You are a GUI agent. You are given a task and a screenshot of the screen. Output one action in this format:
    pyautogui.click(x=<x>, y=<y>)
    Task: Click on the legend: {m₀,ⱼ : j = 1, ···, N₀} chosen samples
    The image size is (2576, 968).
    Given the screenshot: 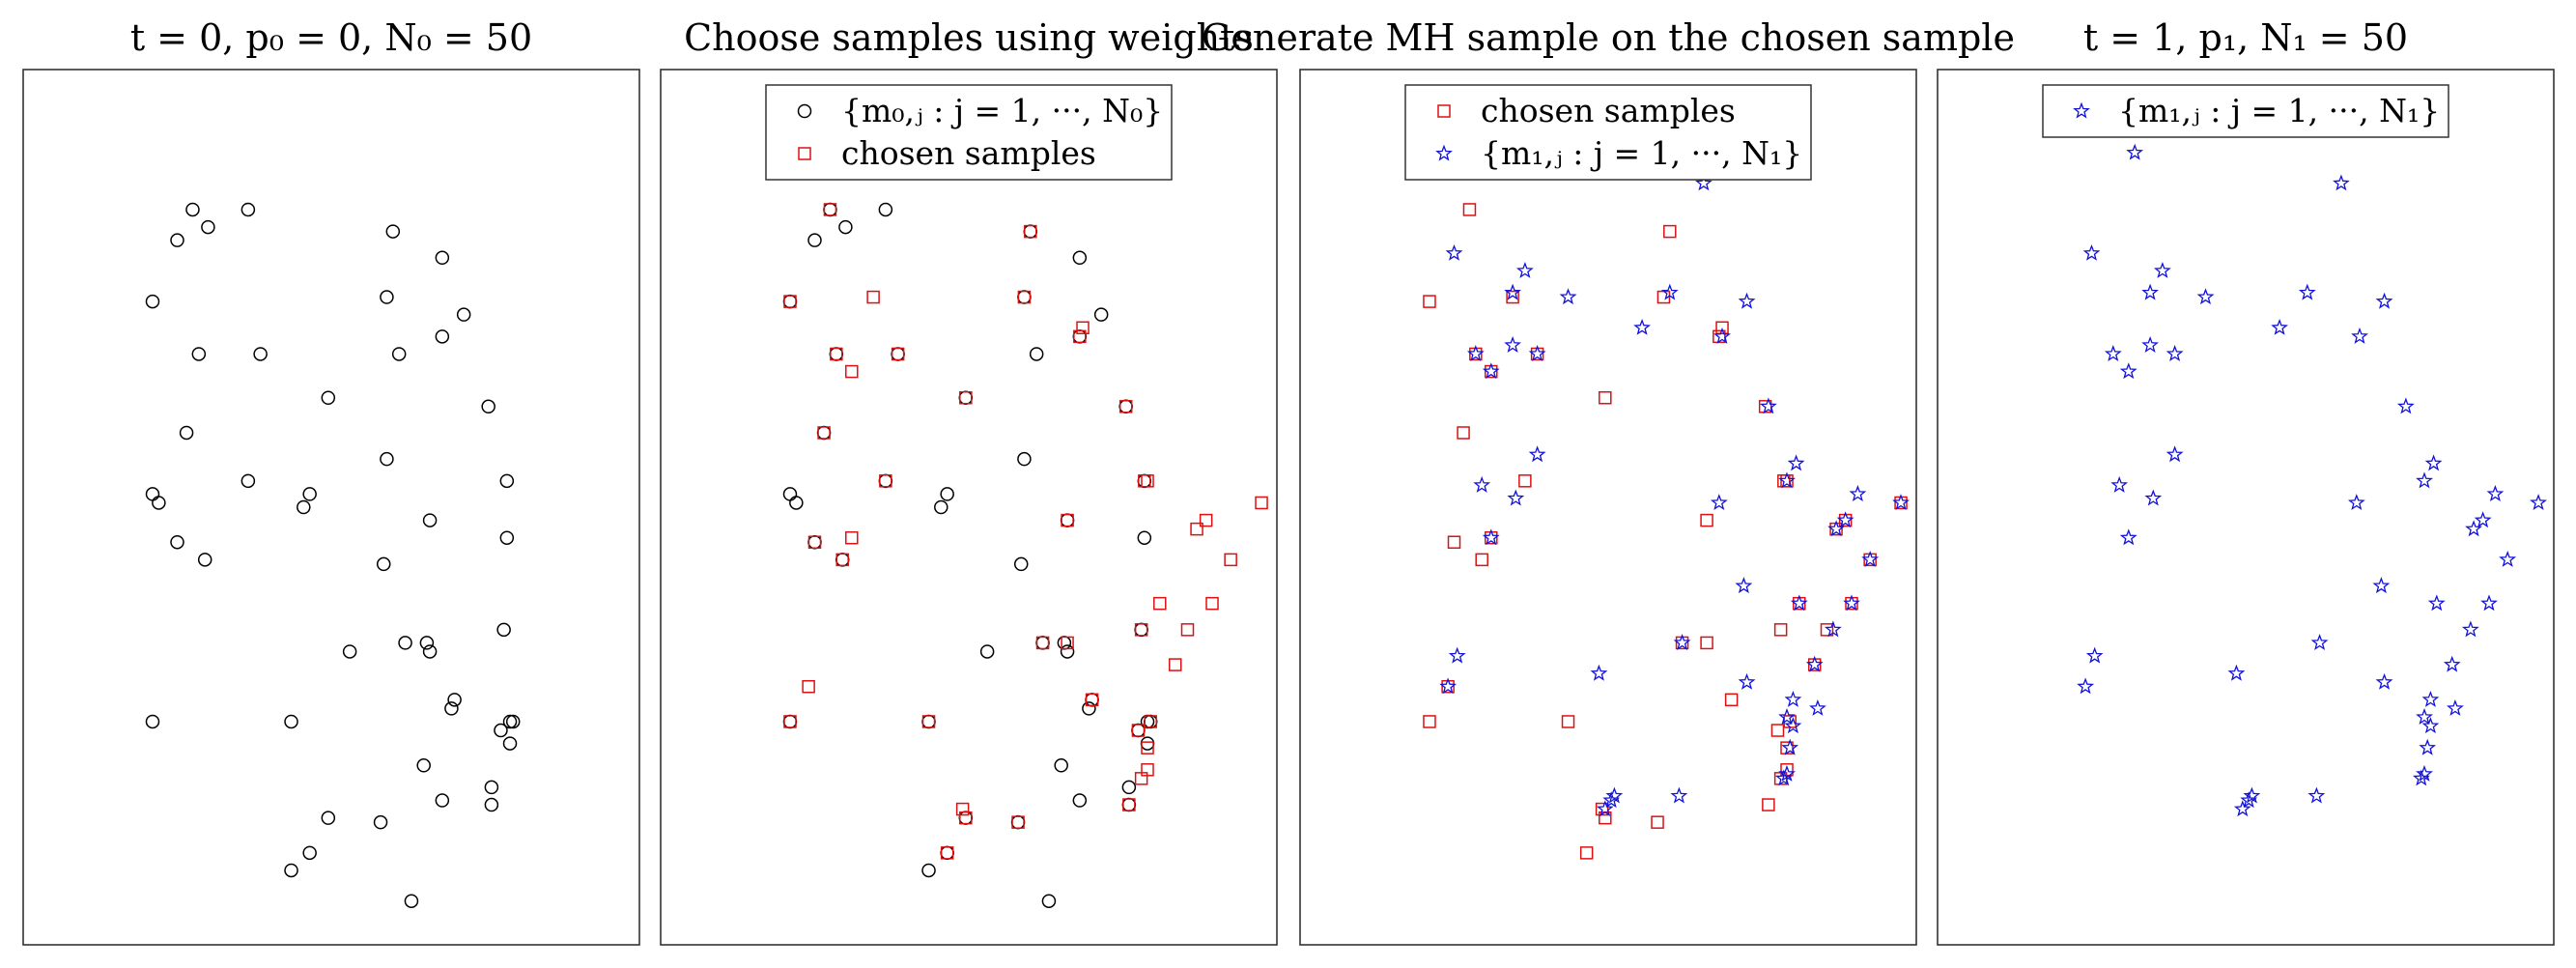 What is the action you would take?
    pyautogui.click(x=969, y=132)
    